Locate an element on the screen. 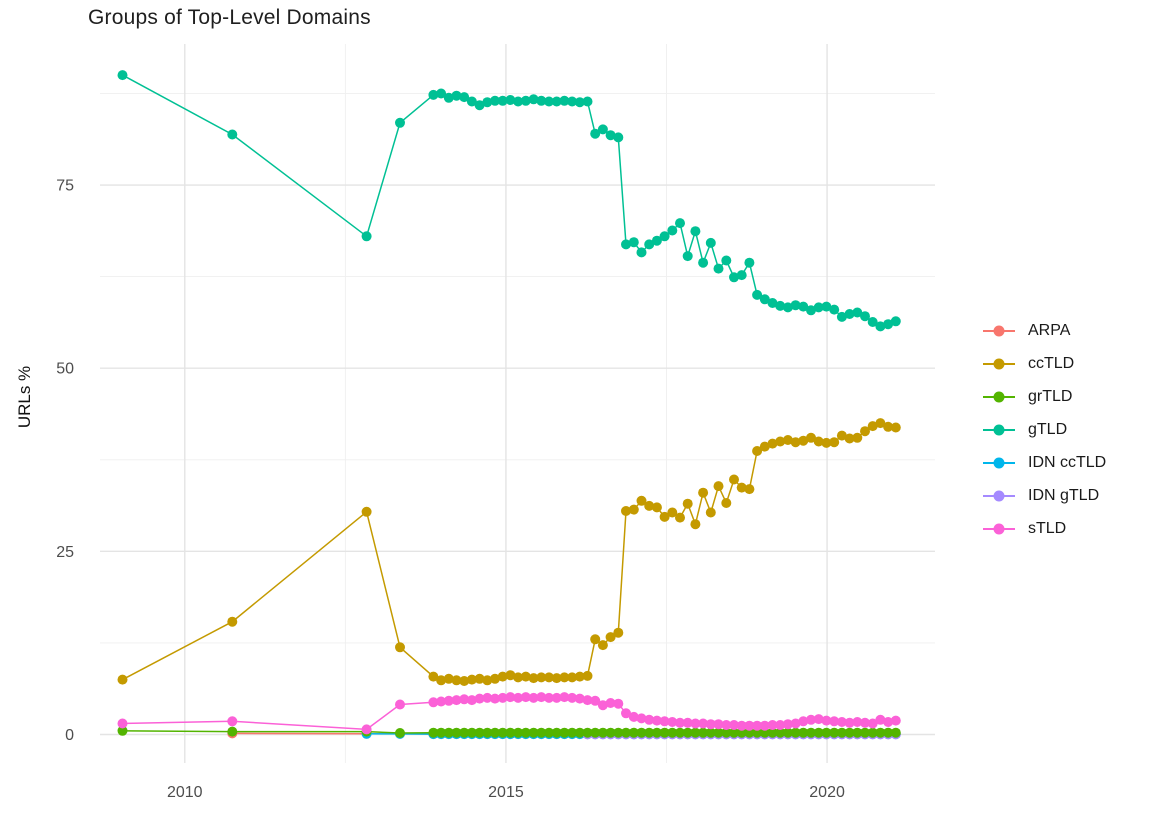 Image resolution: width=1164 pixels, height=827 pixels. x-tick-label: 2015 is located at coordinates (506, 792).